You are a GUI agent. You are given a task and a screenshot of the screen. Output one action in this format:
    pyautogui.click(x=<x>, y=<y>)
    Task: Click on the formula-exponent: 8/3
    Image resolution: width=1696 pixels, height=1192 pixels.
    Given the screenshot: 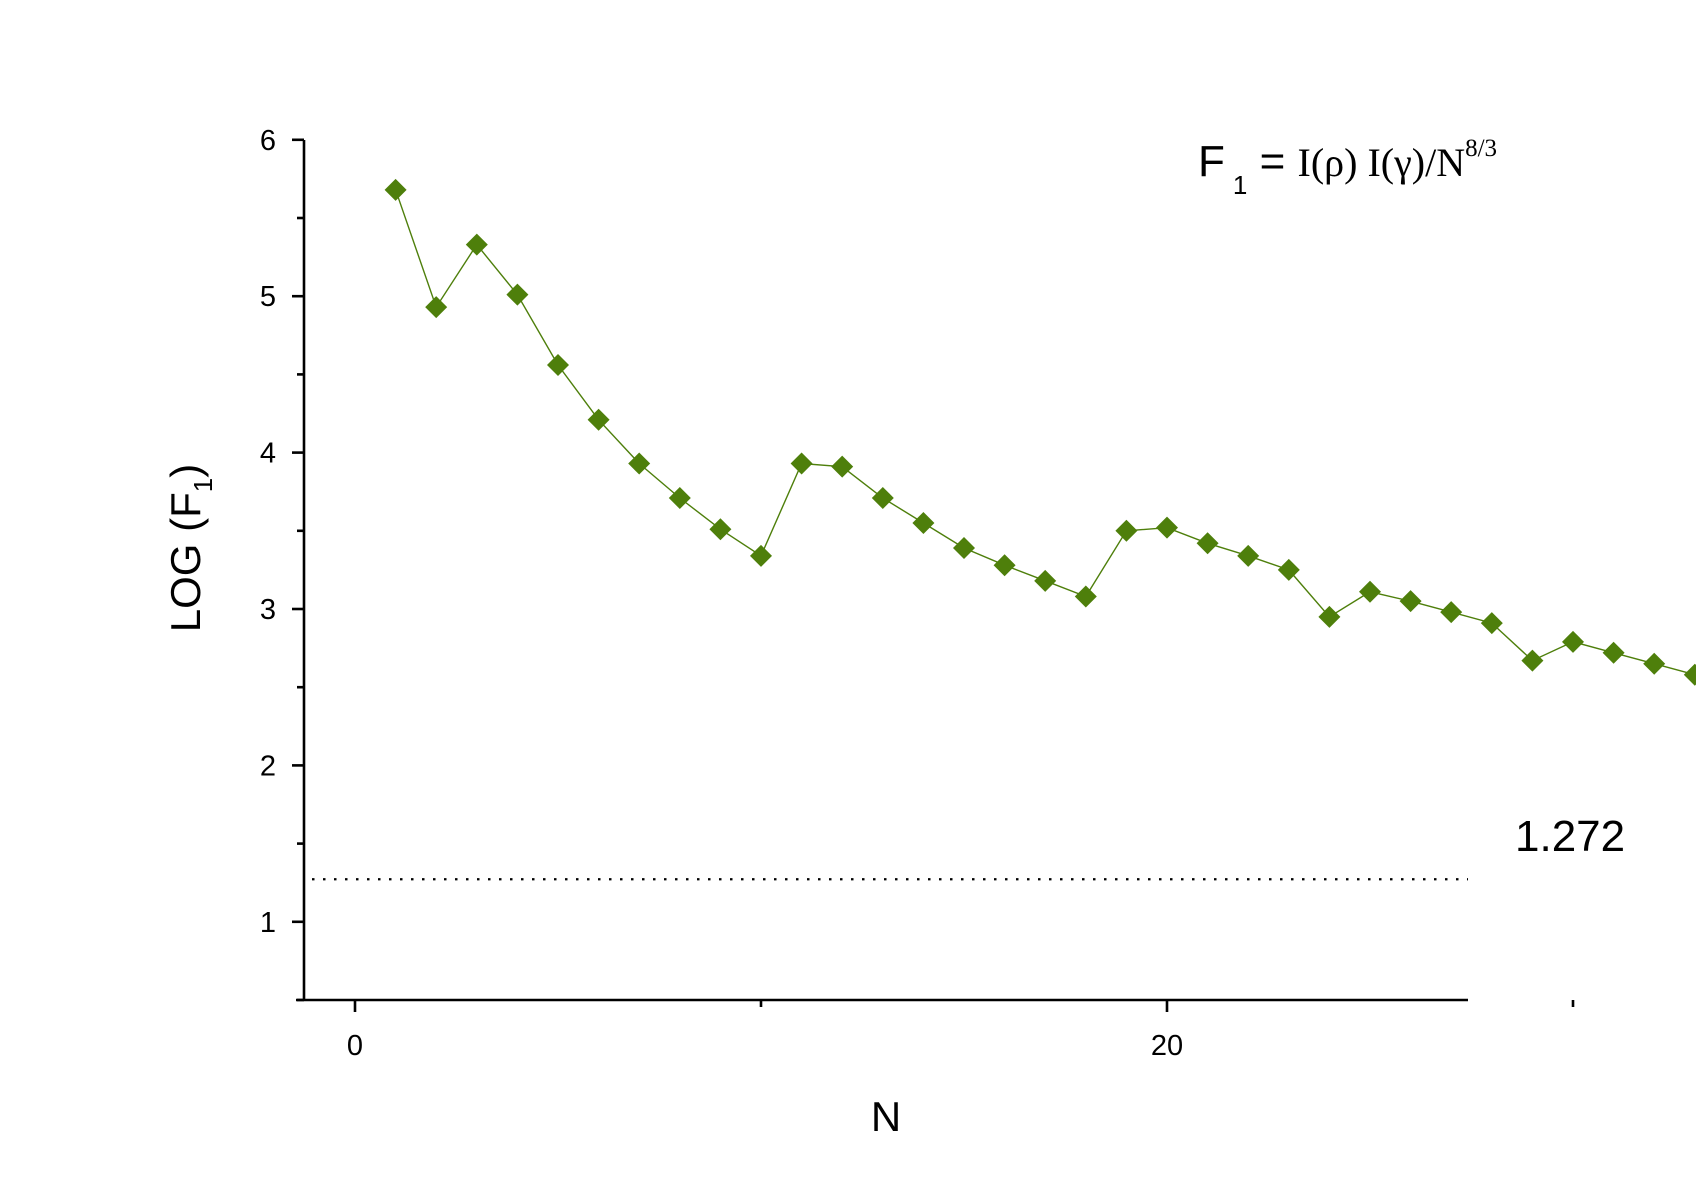 What is the action you would take?
    pyautogui.click(x=1481, y=148)
    